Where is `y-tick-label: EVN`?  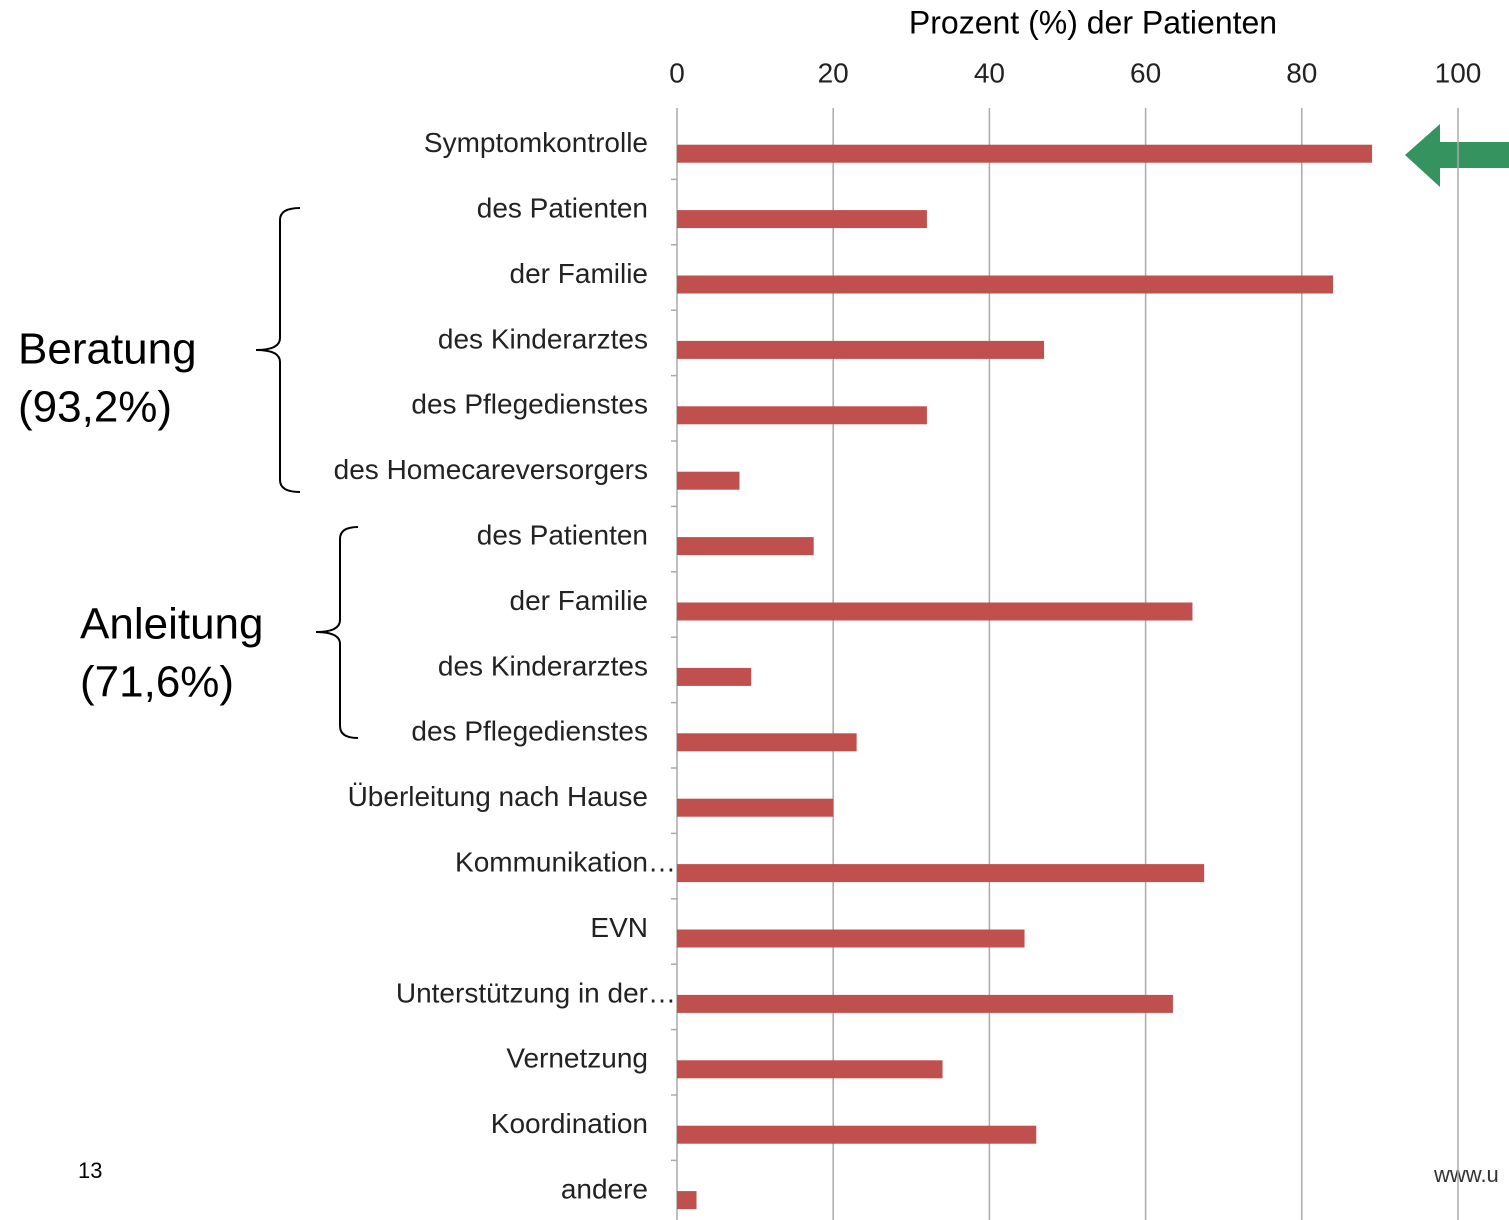
y-tick-label: EVN is located at coordinates (619, 927).